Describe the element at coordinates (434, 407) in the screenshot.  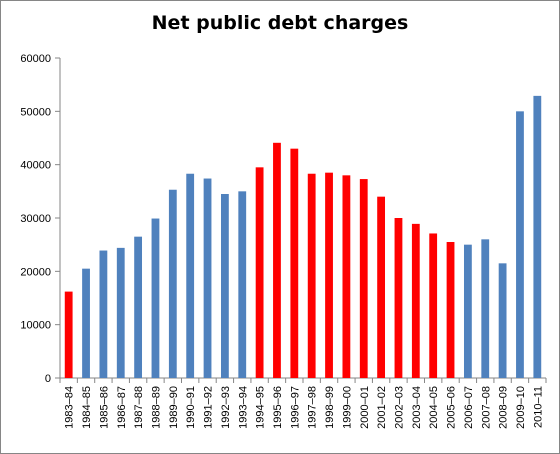
I see `x-tick-label: 2004–05` at that location.